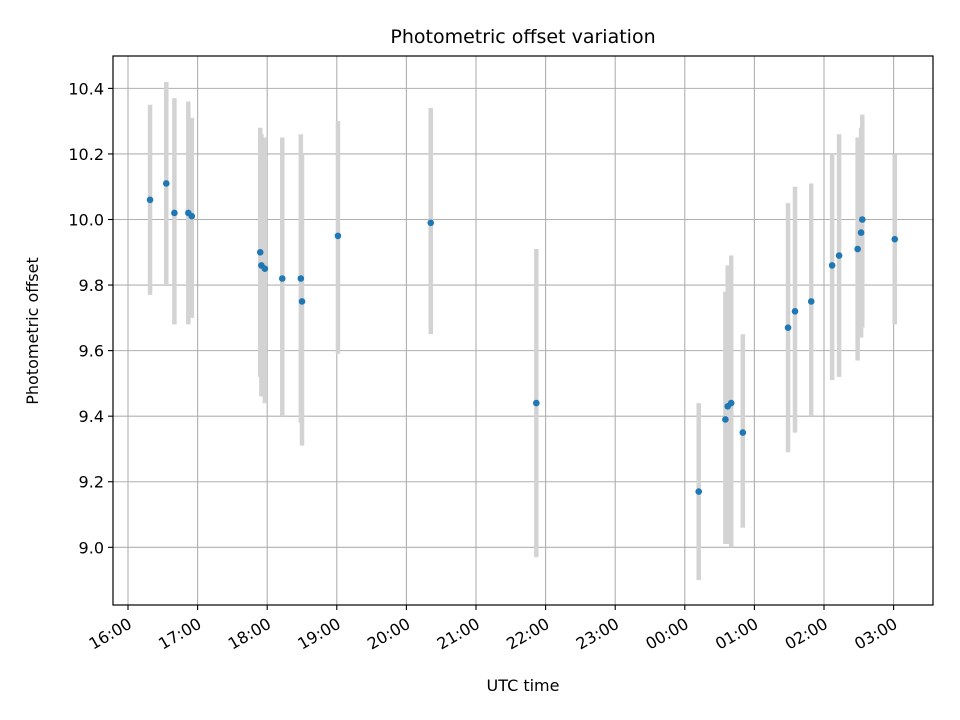 This screenshot has width=960, height=720. What do you see at coordinates (91, 416) in the screenshot?
I see `y-tick-label: 9.4` at bounding box center [91, 416].